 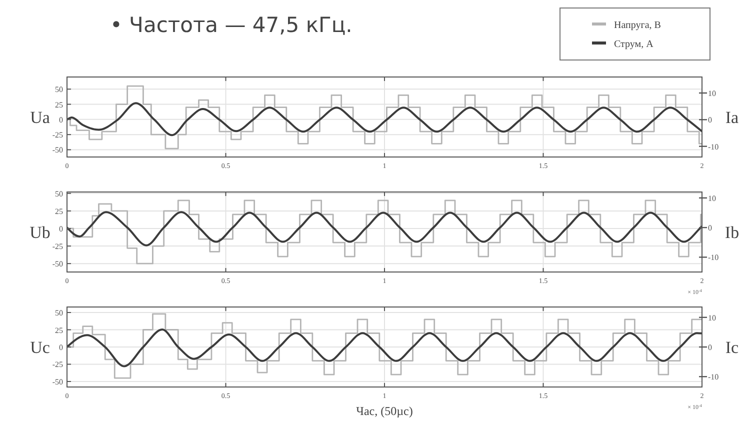 I want to click on y2-axis-title: Ib, so click(x=732, y=232).